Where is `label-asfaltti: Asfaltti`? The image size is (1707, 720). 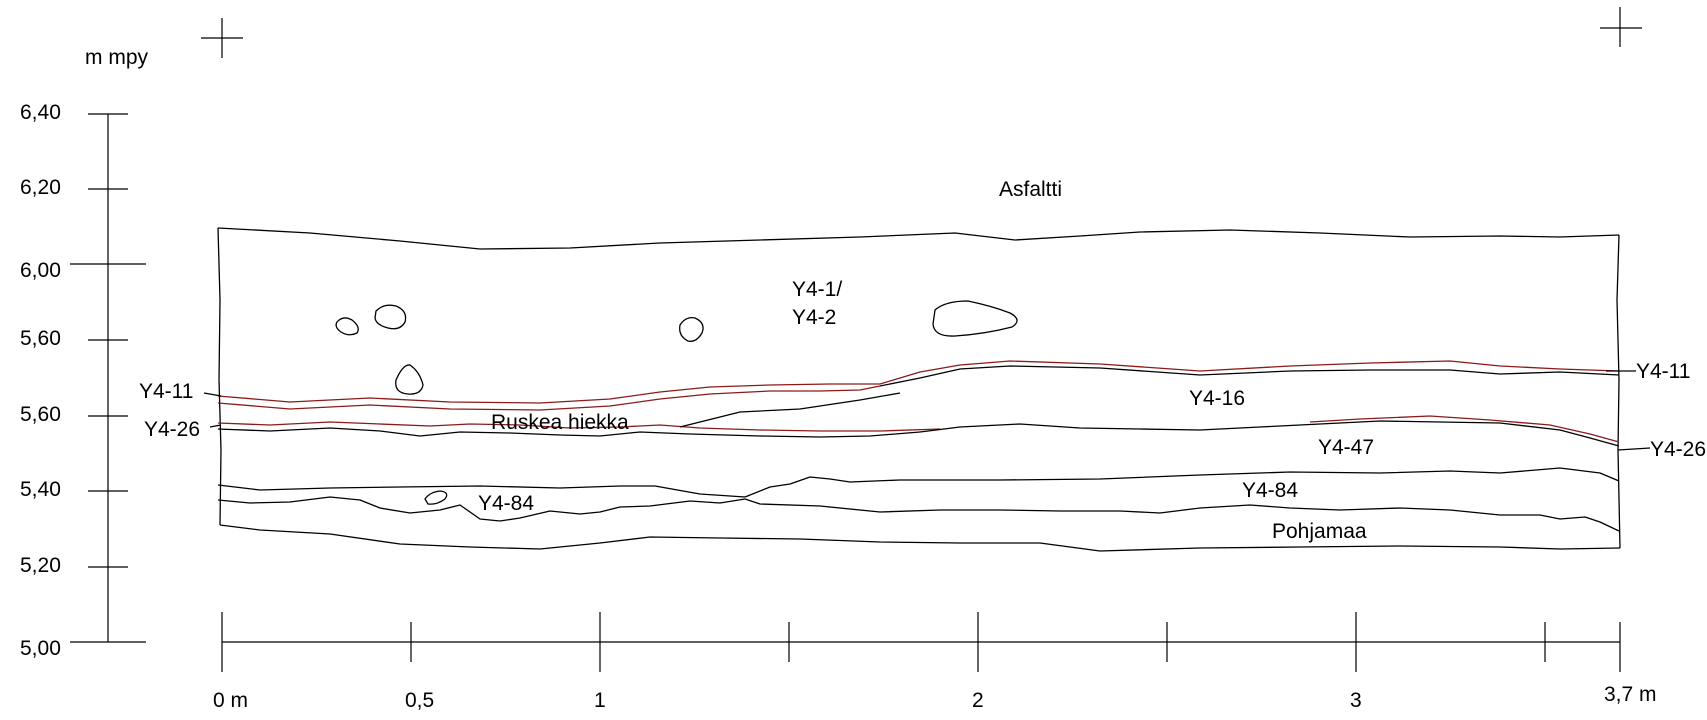
label-asfaltti: Asfaltti is located at coordinates (1030, 189).